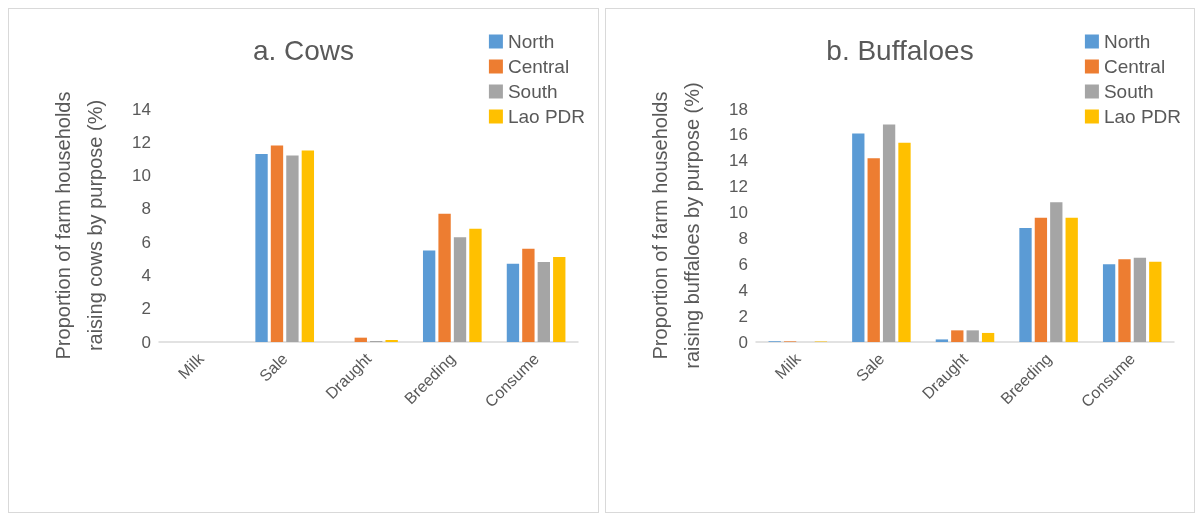 This screenshot has height=515, width=1203. Describe the element at coordinates (738, 135) in the screenshot. I see `y-tick-label: 16` at that location.